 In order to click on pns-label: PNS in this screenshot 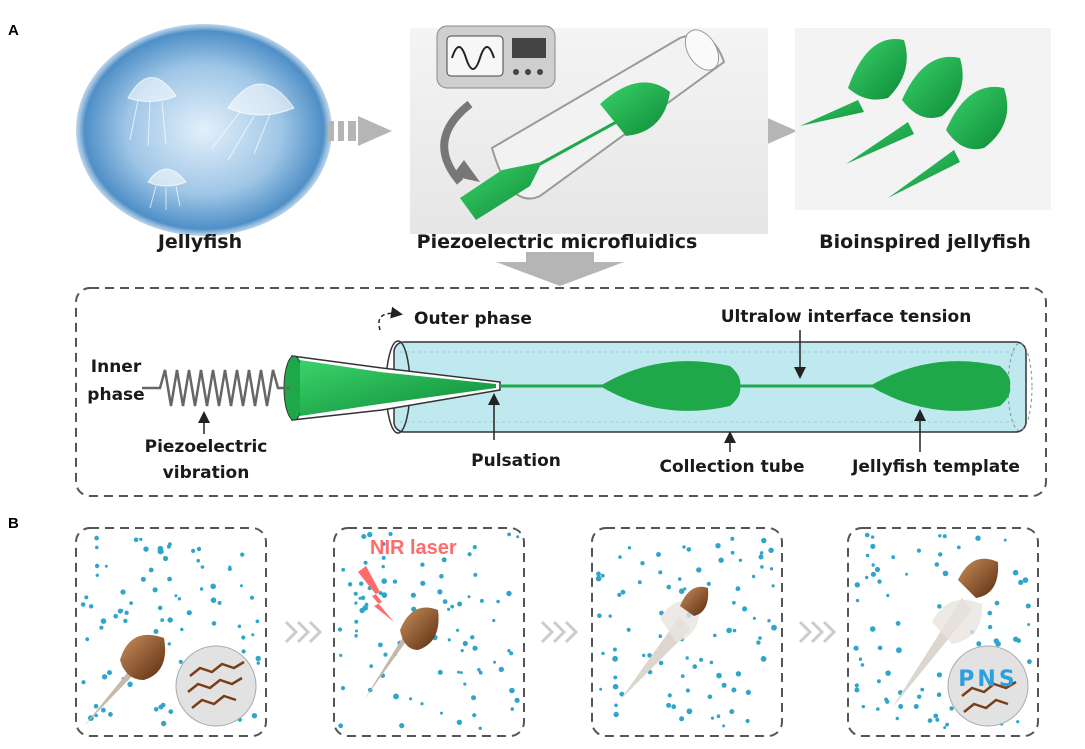, I will do `click(987, 679)`.